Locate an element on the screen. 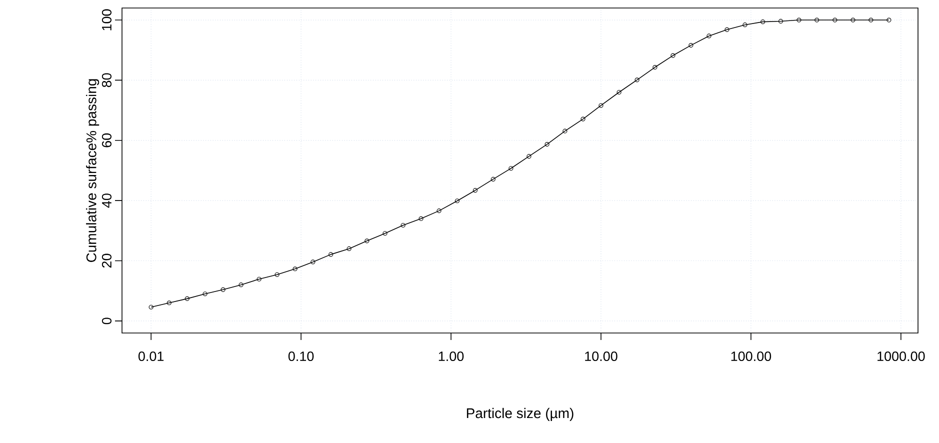  y-tick-label: 40 is located at coordinates (107, 201).